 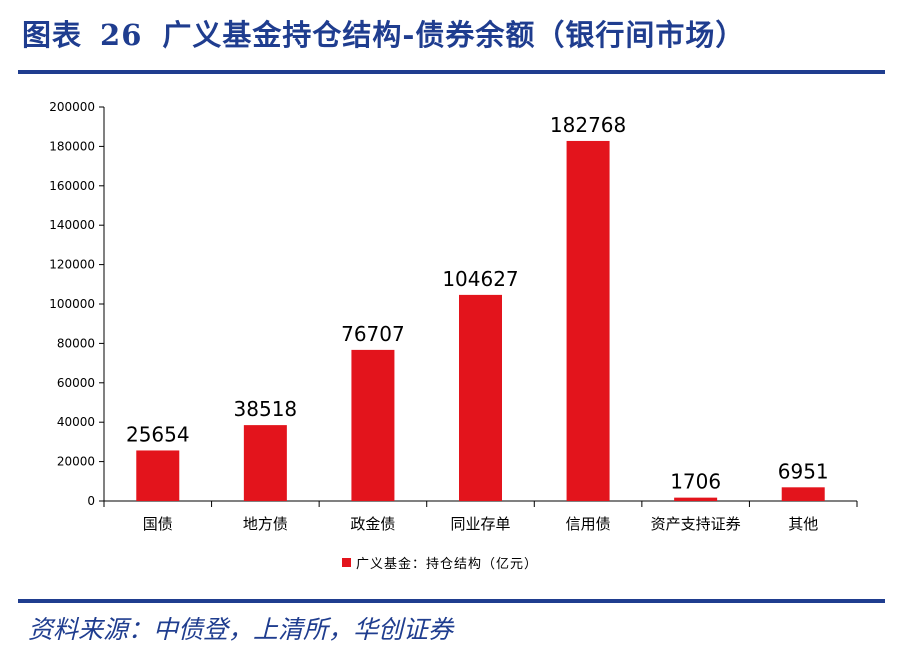 What do you see at coordinates (121, 35) in the screenshot?
I see `figure-number: 26` at bounding box center [121, 35].